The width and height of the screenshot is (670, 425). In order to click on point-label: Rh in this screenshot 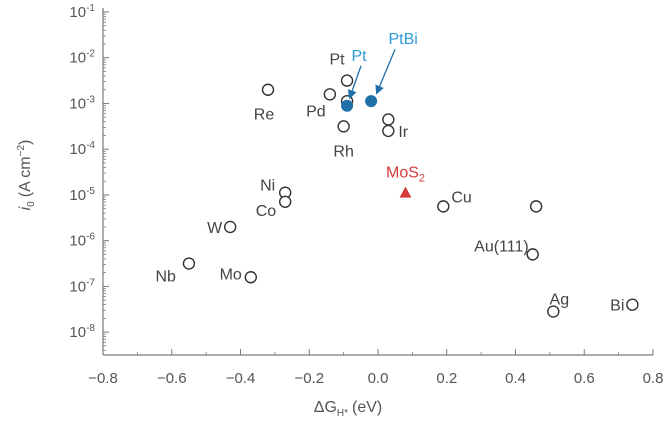, I will do `click(343, 151)`.